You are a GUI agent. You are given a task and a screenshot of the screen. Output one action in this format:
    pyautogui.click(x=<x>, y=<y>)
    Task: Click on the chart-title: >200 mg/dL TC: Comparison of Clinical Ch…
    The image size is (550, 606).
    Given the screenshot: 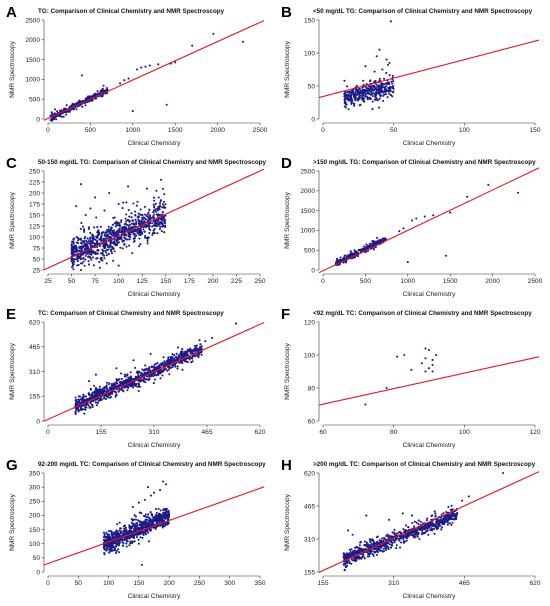 What is the action you would take?
    pyautogui.click(x=424, y=464)
    